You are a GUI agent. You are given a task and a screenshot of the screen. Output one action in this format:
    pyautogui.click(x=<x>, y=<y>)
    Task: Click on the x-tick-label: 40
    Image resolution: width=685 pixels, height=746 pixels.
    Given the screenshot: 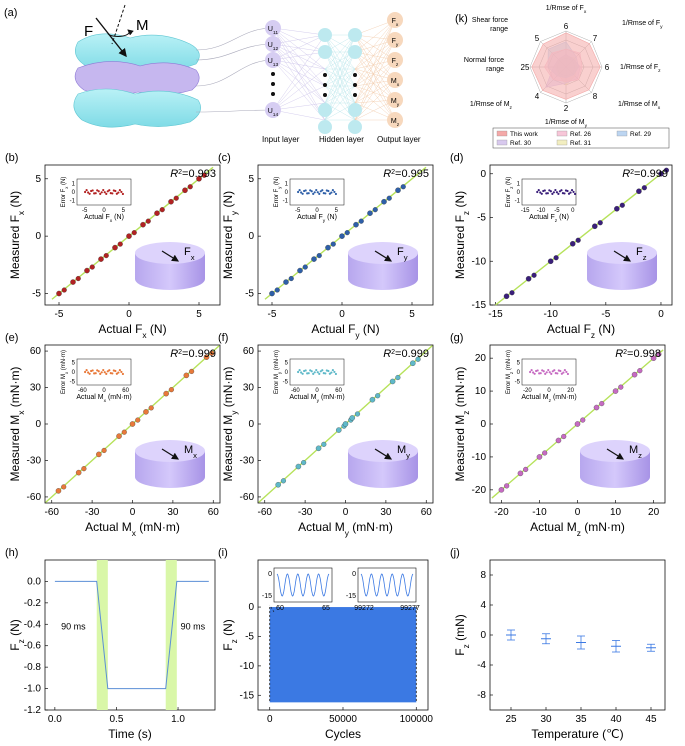 What is the action you would take?
    pyautogui.click(x=616, y=719)
    